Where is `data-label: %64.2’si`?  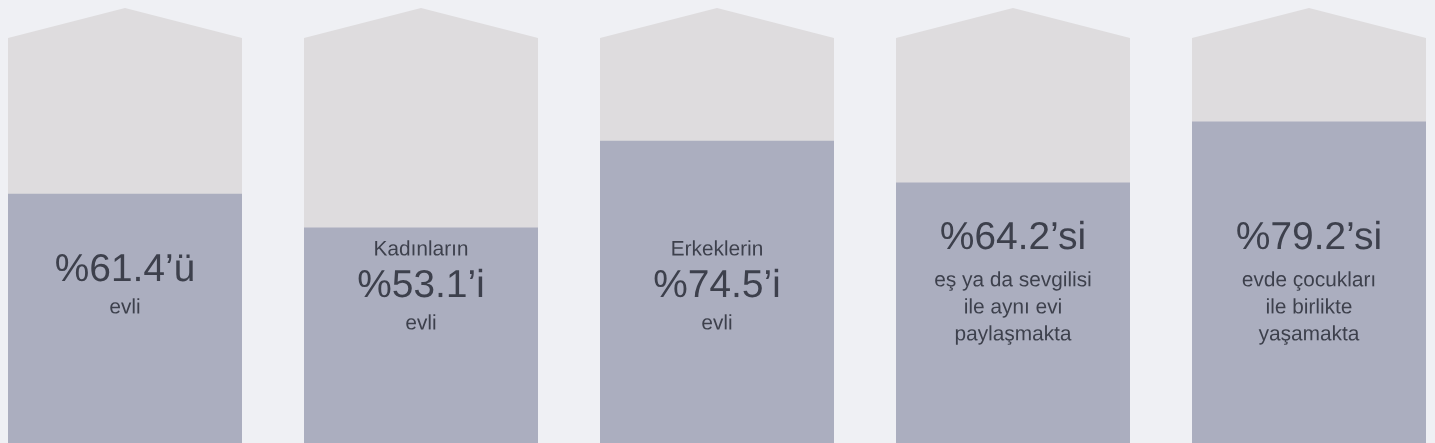
data-label: %64.2’si is located at coordinates (1012, 235).